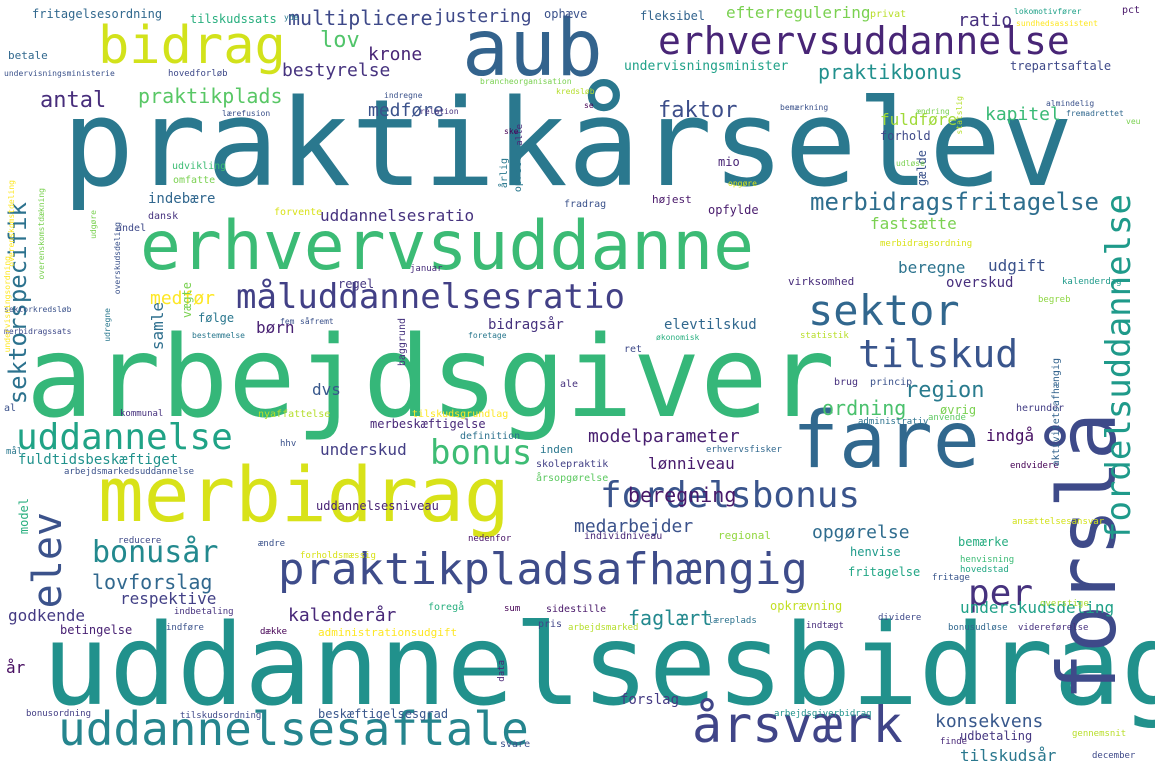 The image size is (1155, 770). What do you see at coordinates (38, 331) in the screenshot?
I see `word: merbidragssats` at bounding box center [38, 331].